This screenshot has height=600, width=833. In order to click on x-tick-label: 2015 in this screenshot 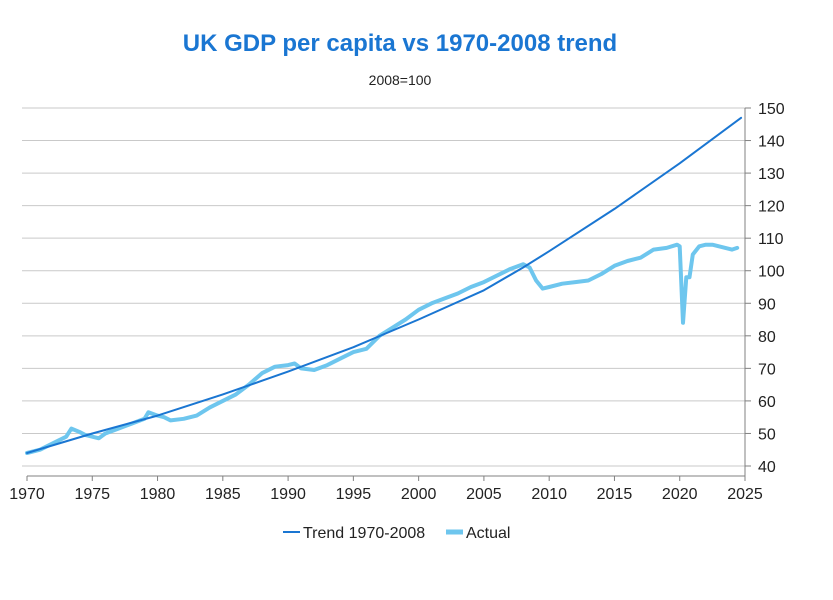, I will do `click(615, 494)`.